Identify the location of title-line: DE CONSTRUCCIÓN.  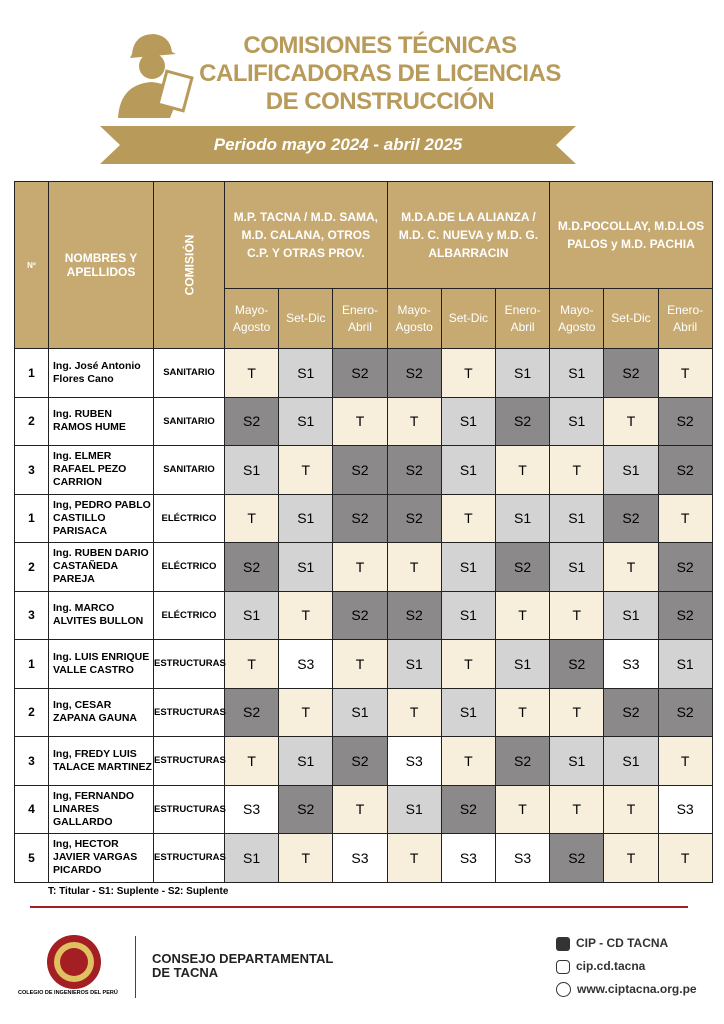
(380, 101).